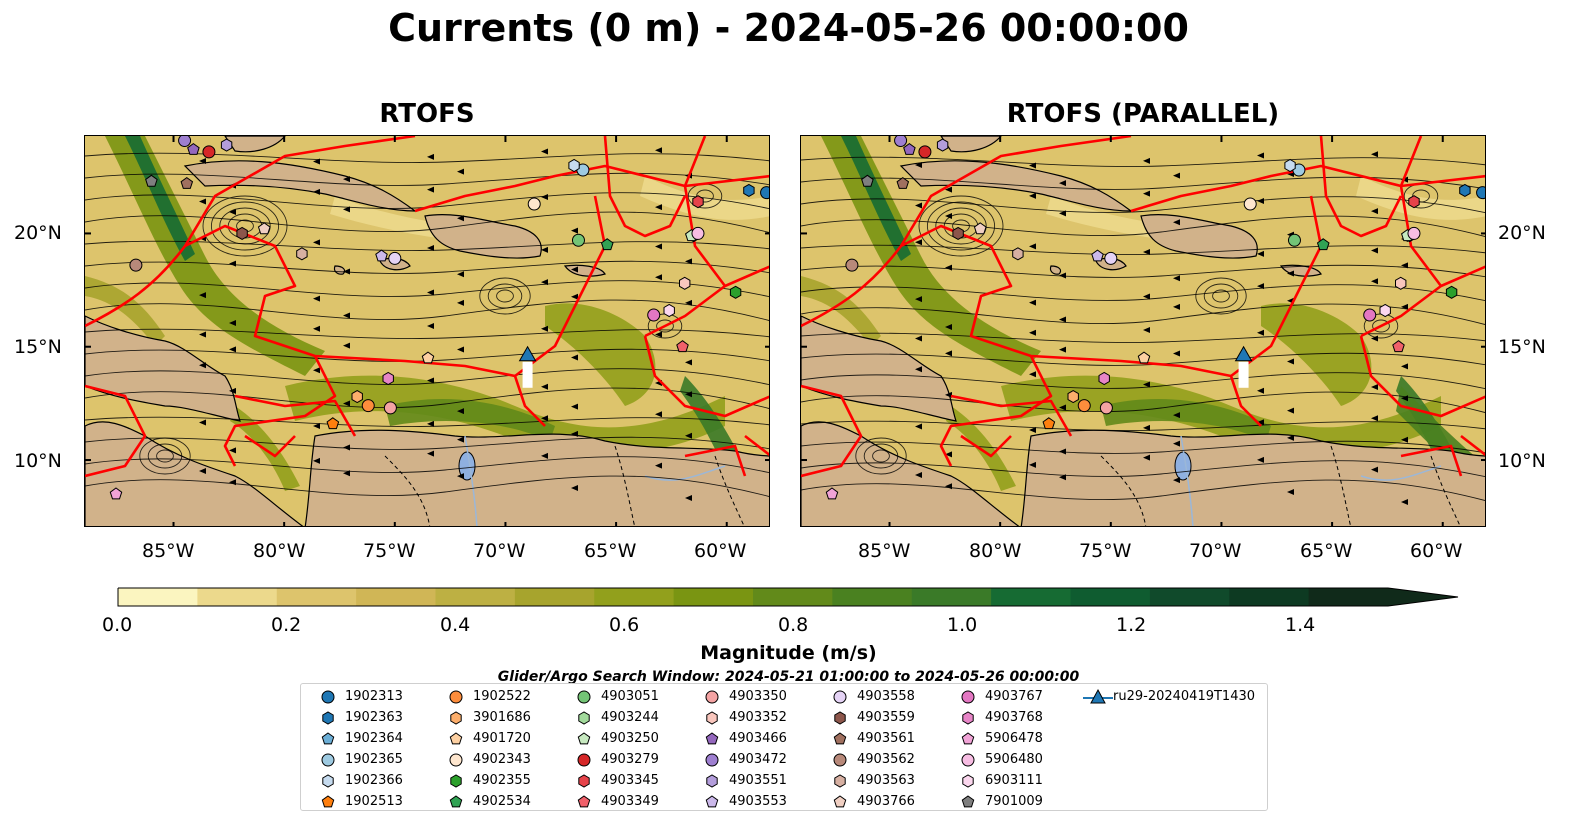 Image resolution: width=1577 pixels, height=829 pixels. Describe the element at coordinates (874, 697) in the screenshot. I see `legend-item: 4903558` at that location.